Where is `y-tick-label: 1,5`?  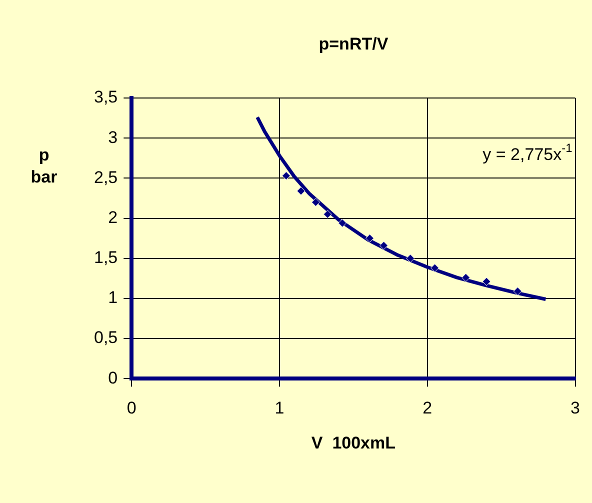 y-tick-label: 1,5 is located at coordinates (106, 258).